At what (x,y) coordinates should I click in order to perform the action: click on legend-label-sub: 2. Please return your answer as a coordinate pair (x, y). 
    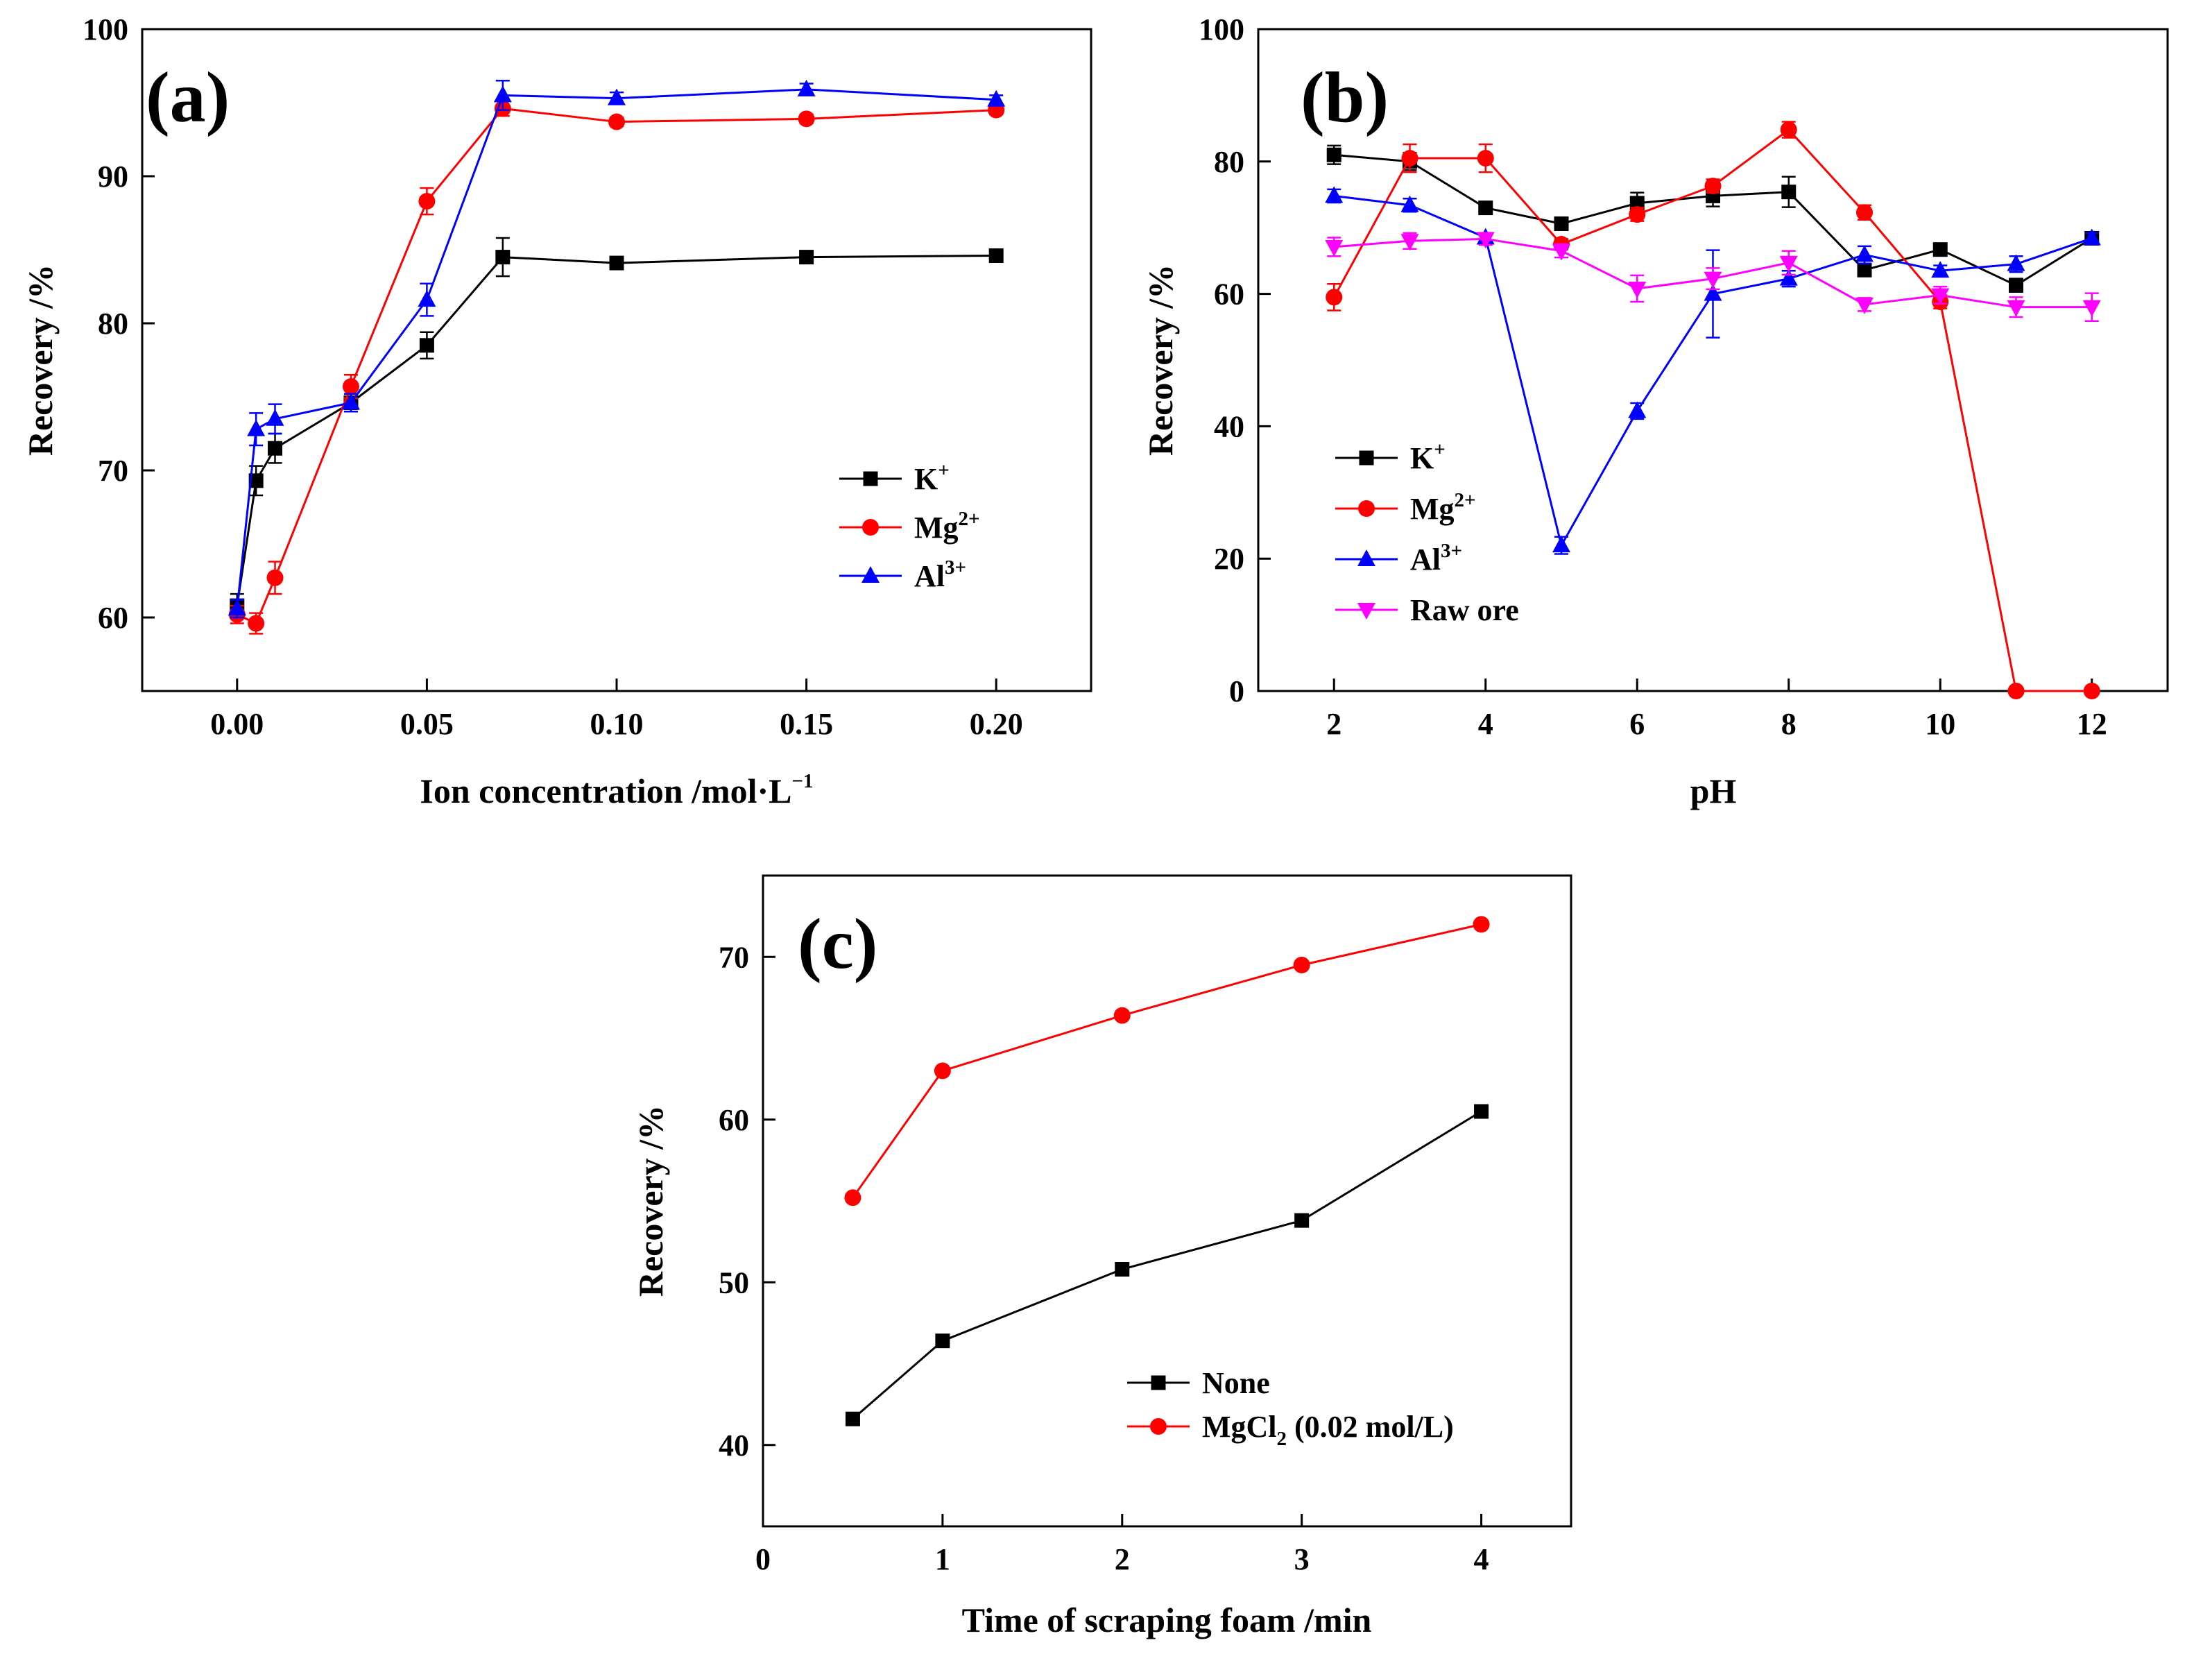
    Looking at the image, I should click on (1282, 1439).